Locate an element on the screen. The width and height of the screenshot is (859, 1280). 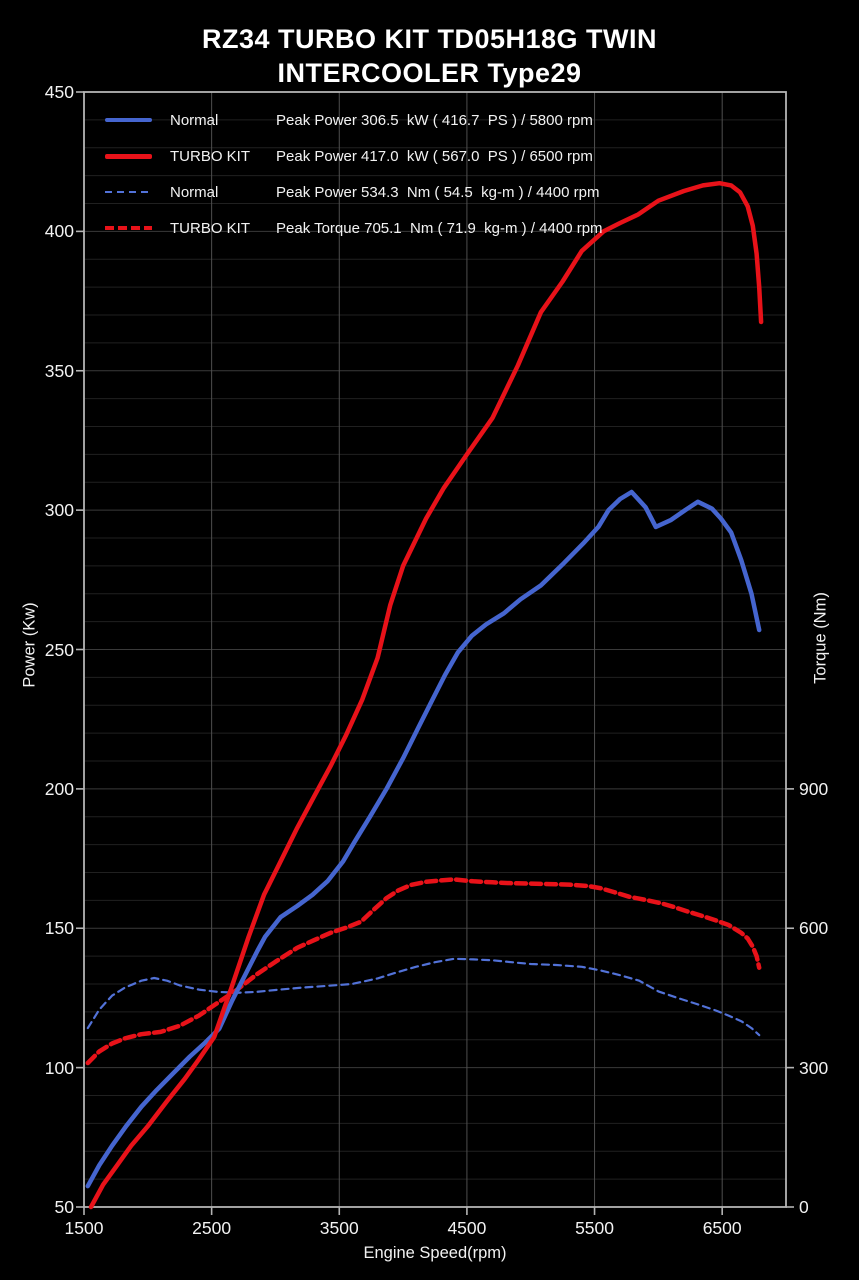
torque-axis-tick-label: 900 is located at coordinates (814, 788).